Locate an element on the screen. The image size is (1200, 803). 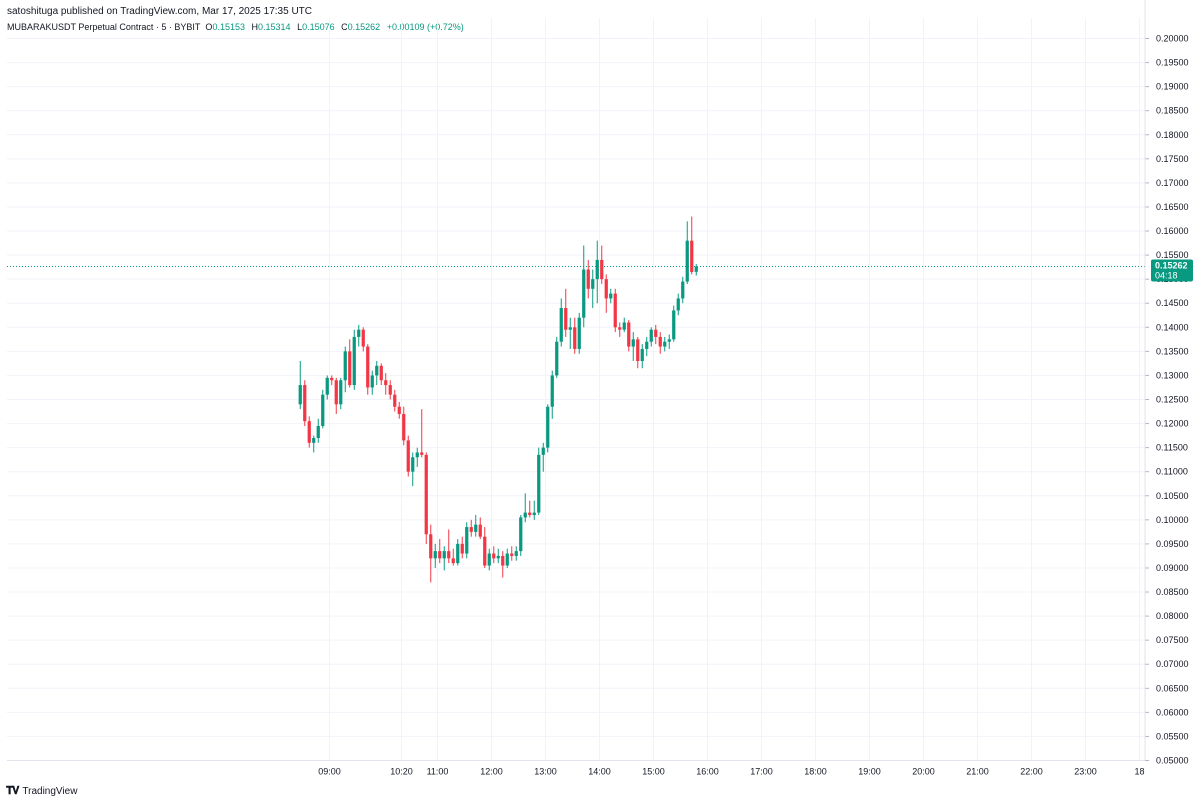
price-tick-label: 0.09500 is located at coordinates (1172, 544).